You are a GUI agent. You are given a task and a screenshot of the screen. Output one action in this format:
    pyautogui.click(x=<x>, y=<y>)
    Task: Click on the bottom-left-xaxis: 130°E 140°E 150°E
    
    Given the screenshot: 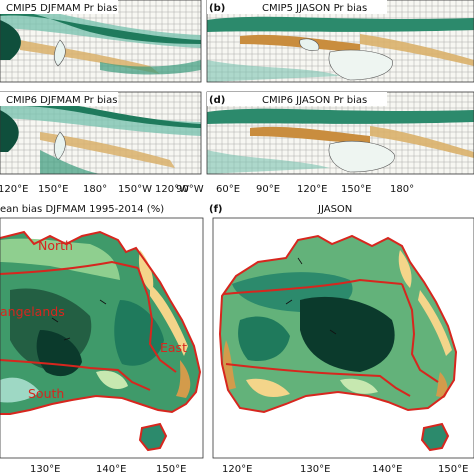 What is the action you would take?
    pyautogui.click(x=108, y=469)
    